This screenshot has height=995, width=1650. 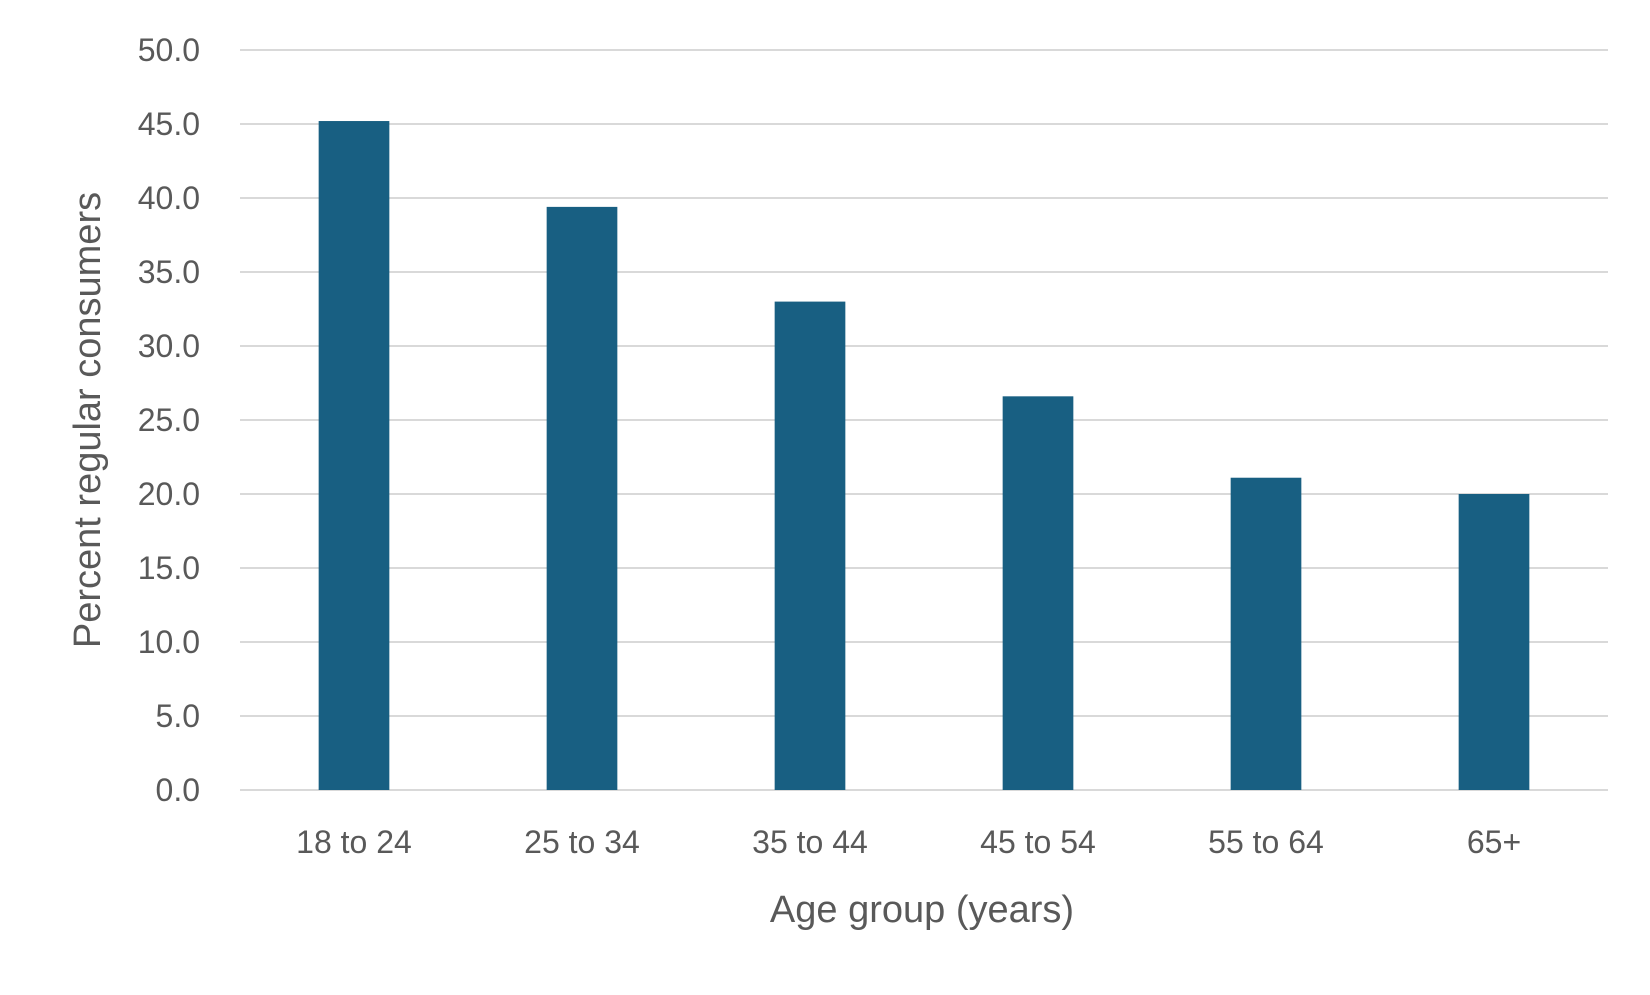 What do you see at coordinates (169, 568) in the screenshot?
I see `y-tick-label: 15.0` at bounding box center [169, 568].